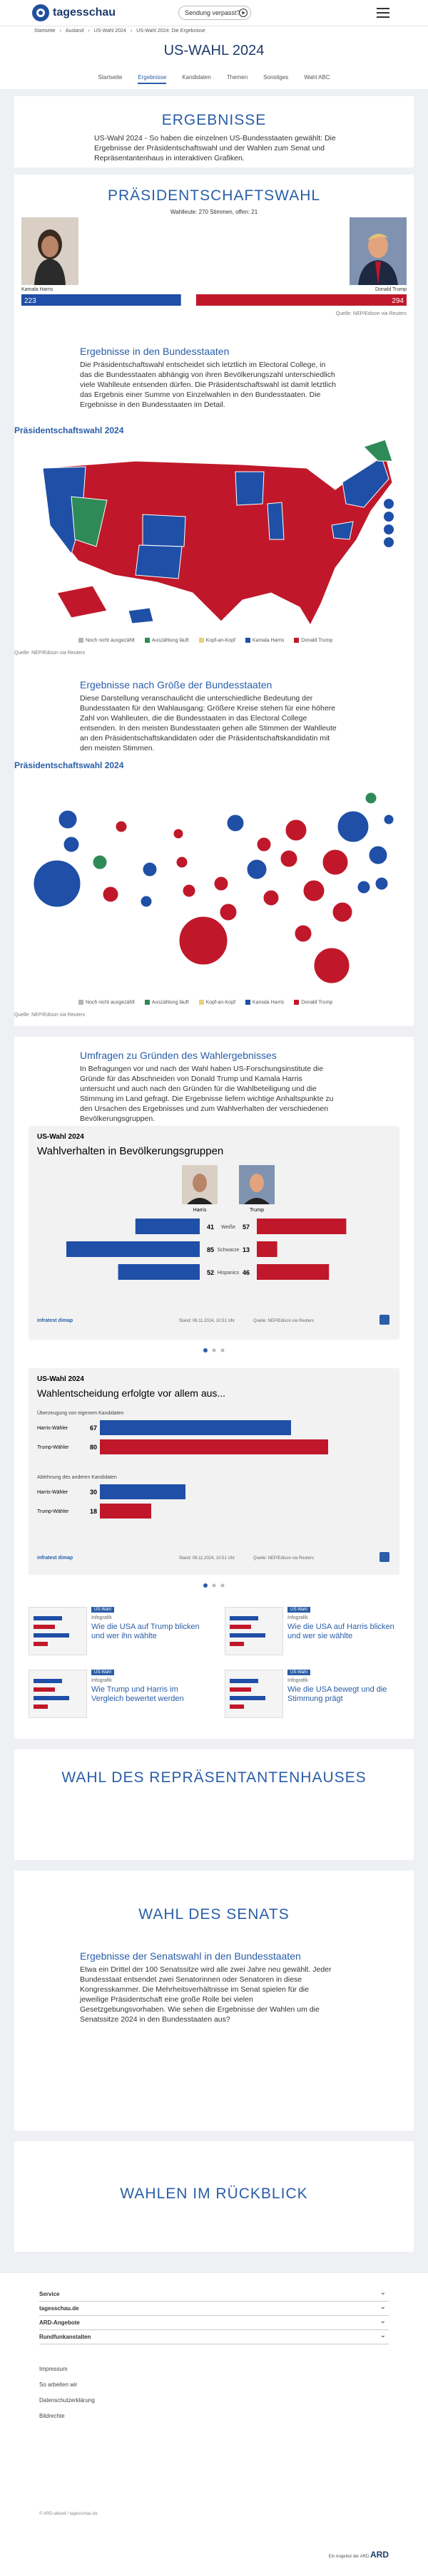 The image size is (428, 2576). Describe the element at coordinates (218, 533) in the screenshot. I see `us-map` at that location.